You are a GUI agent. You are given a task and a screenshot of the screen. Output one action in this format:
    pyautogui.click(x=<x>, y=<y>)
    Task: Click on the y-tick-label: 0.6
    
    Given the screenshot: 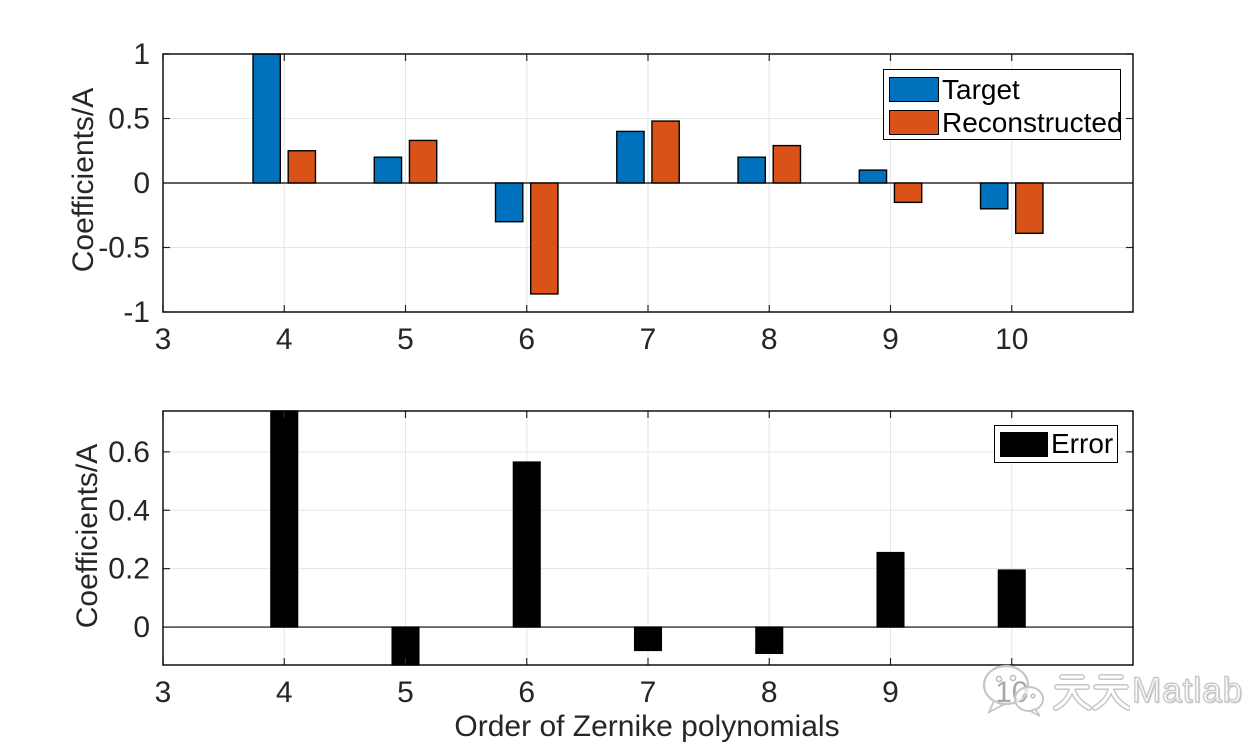 What is the action you would take?
    pyautogui.click(x=129, y=452)
    